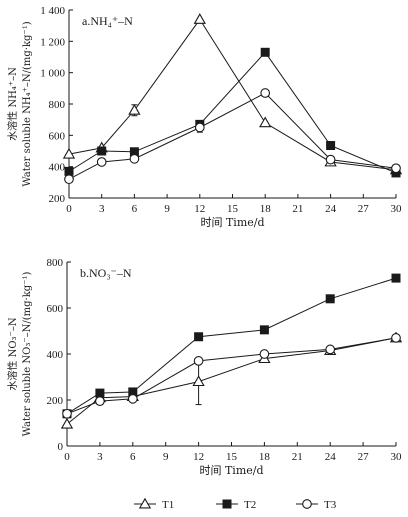 The image size is (408, 517). What do you see at coordinates (52, 11) in the screenshot?
I see `y-tick-label: 1 400` at bounding box center [52, 11].